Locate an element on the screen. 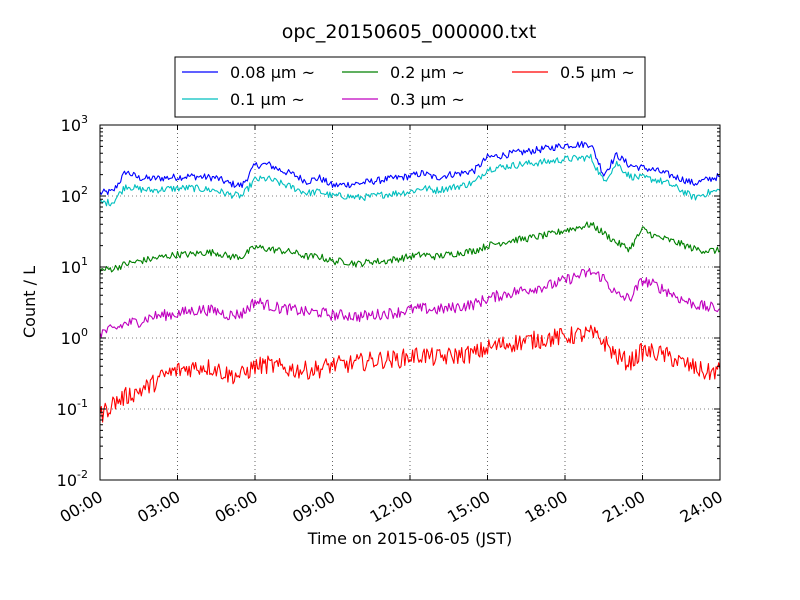 The width and height of the screenshot is (800, 600). legend-label: 0.3 μm ~ is located at coordinates (427, 99).